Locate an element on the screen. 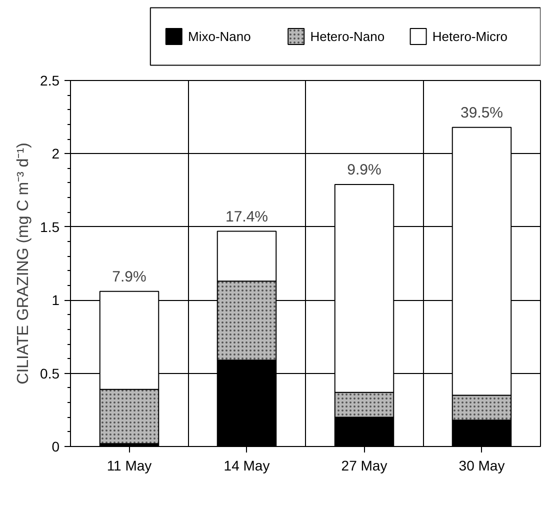 This screenshot has height=506, width=557. y-tick-label: 1.5 is located at coordinates (50, 226).